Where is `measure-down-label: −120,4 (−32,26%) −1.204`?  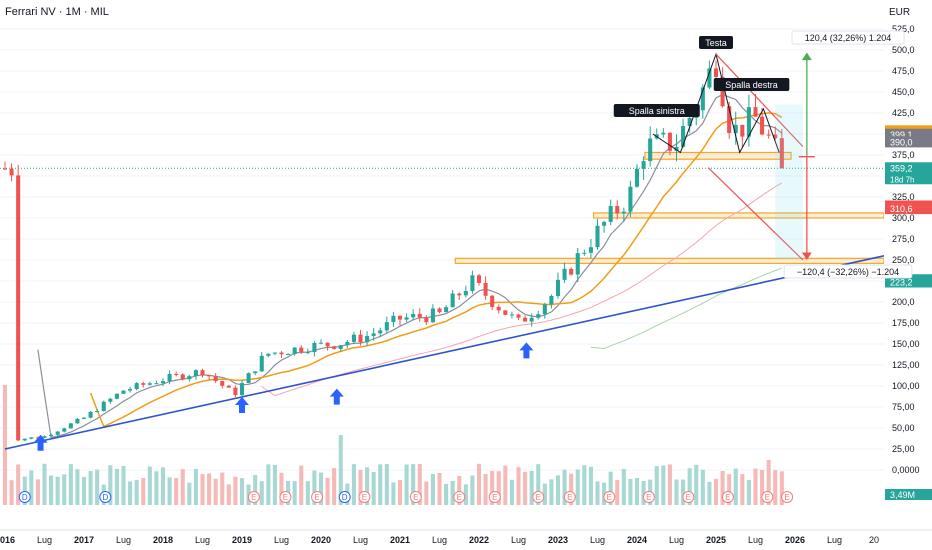 measure-down-label: −120,4 (−32,26%) −1.204 is located at coordinates (848, 272).